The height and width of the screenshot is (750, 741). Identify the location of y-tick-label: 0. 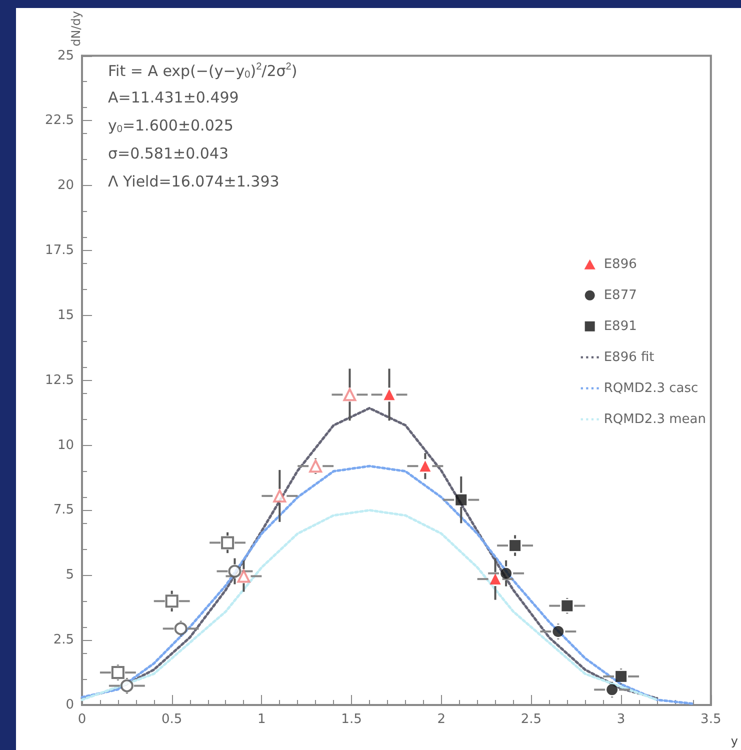
(70, 705).